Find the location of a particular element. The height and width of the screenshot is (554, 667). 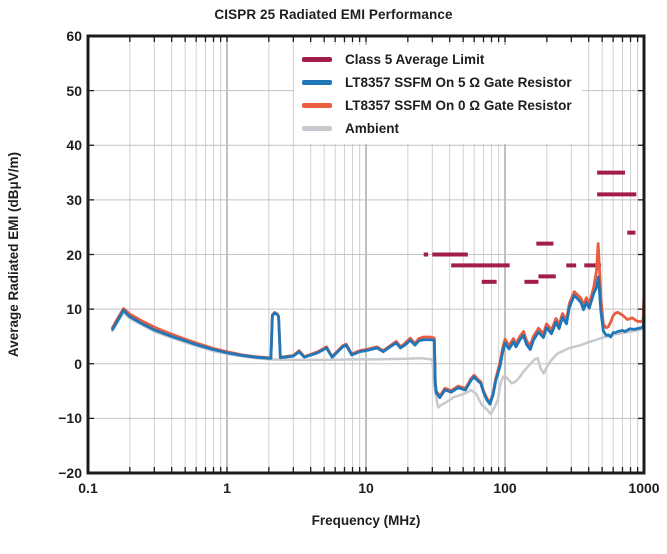

legend-label: LT8357 SSFM On 0 Ω Gate Resistor is located at coordinates (458, 105).